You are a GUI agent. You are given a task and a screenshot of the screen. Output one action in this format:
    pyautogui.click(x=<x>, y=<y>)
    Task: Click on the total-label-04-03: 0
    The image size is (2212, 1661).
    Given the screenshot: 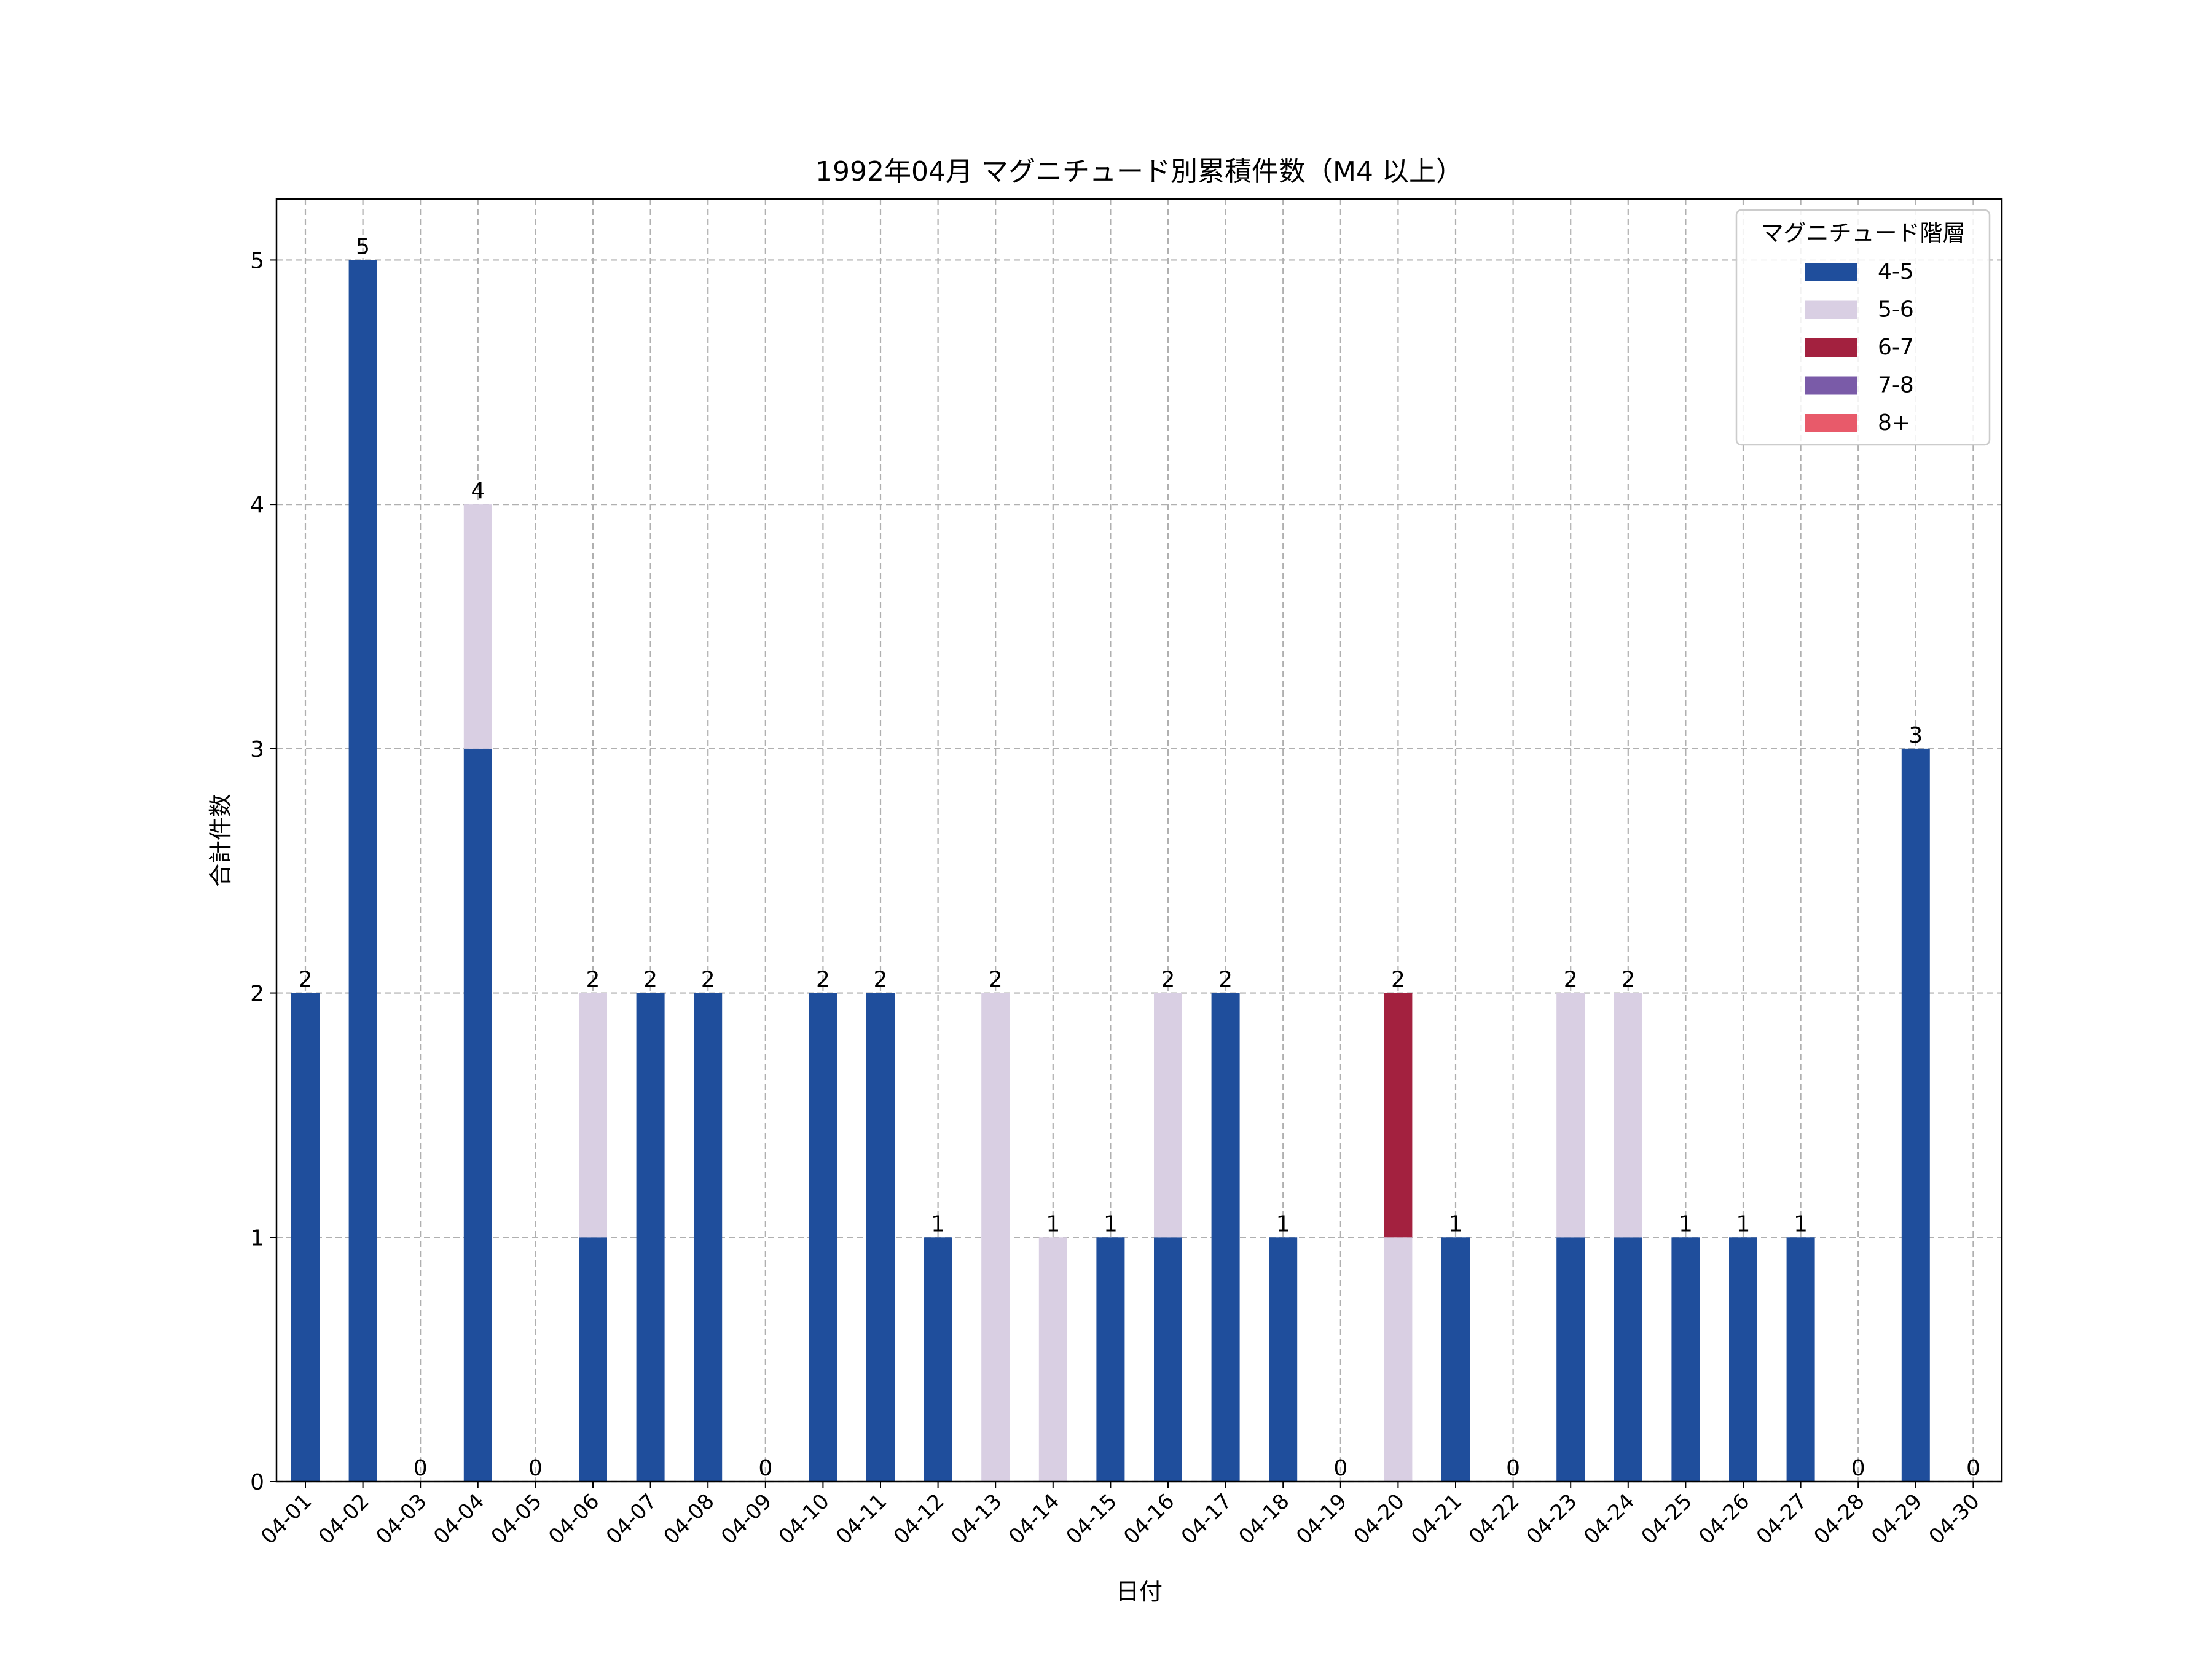 What is the action you would take?
    pyautogui.click(x=421, y=1468)
    